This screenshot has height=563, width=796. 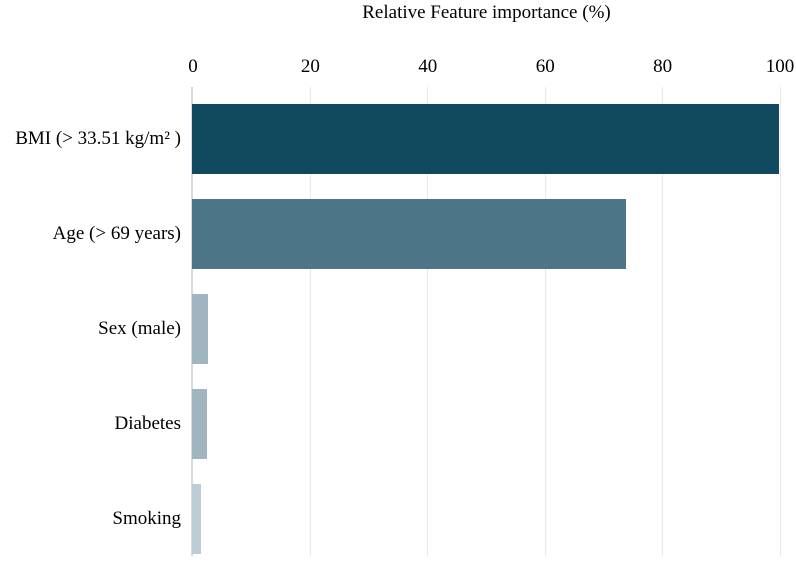 What do you see at coordinates (193, 66) in the screenshot?
I see `x-tick-label: 0` at bounding box center [193, 66].